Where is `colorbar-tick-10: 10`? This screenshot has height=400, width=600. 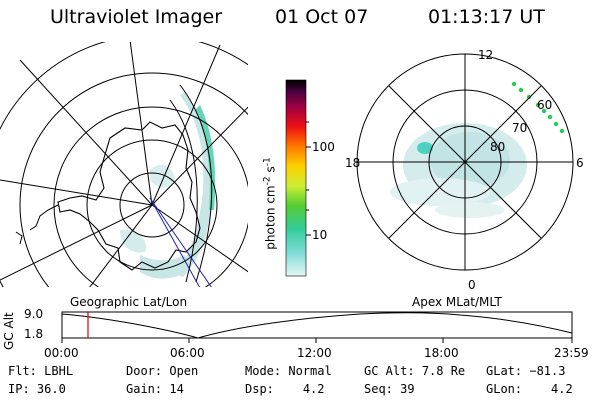 colorbar-tick-10: 10 is located at coordinates (320, 235).